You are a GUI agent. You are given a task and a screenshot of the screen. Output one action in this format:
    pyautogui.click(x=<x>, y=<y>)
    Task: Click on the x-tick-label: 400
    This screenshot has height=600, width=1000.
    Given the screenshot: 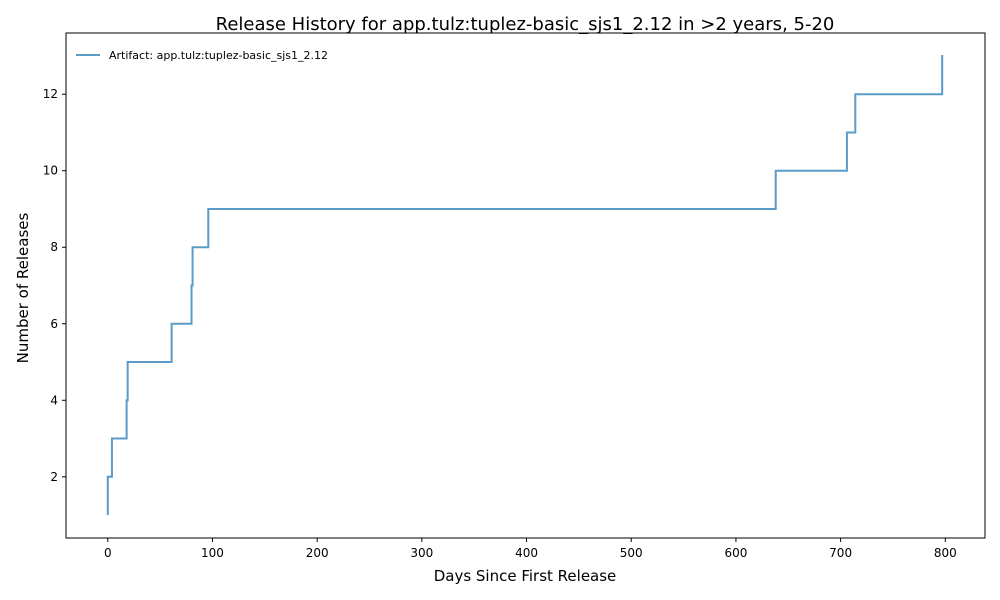 What is the action you would take?
    pyautogui.click(x=526, y=553)
    